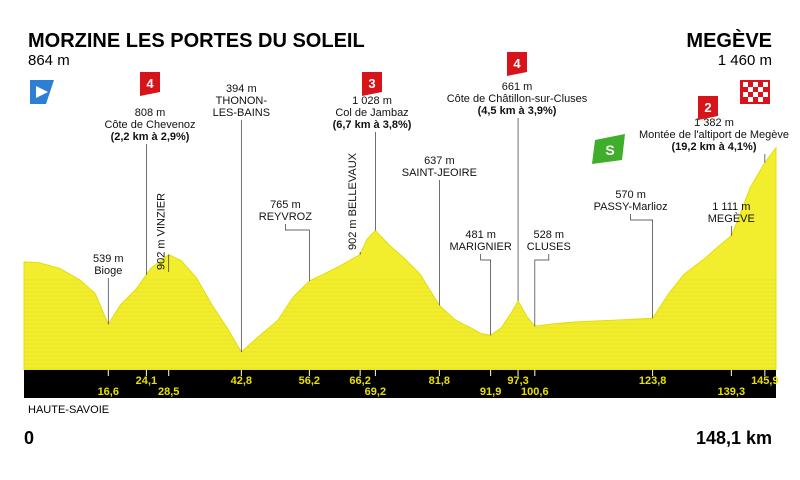  I want to click on sprint-badge: S, so click(608, 149).